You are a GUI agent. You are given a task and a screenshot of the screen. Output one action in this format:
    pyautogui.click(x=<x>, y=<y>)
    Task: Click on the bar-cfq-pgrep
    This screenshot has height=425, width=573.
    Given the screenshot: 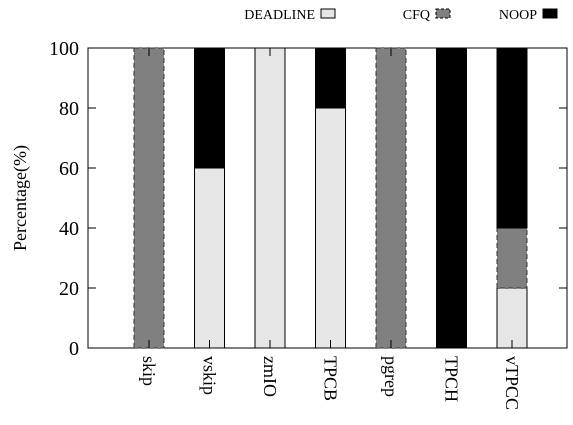 What is the action you would take?
    pyautogui.click(x=391, y=198)
    